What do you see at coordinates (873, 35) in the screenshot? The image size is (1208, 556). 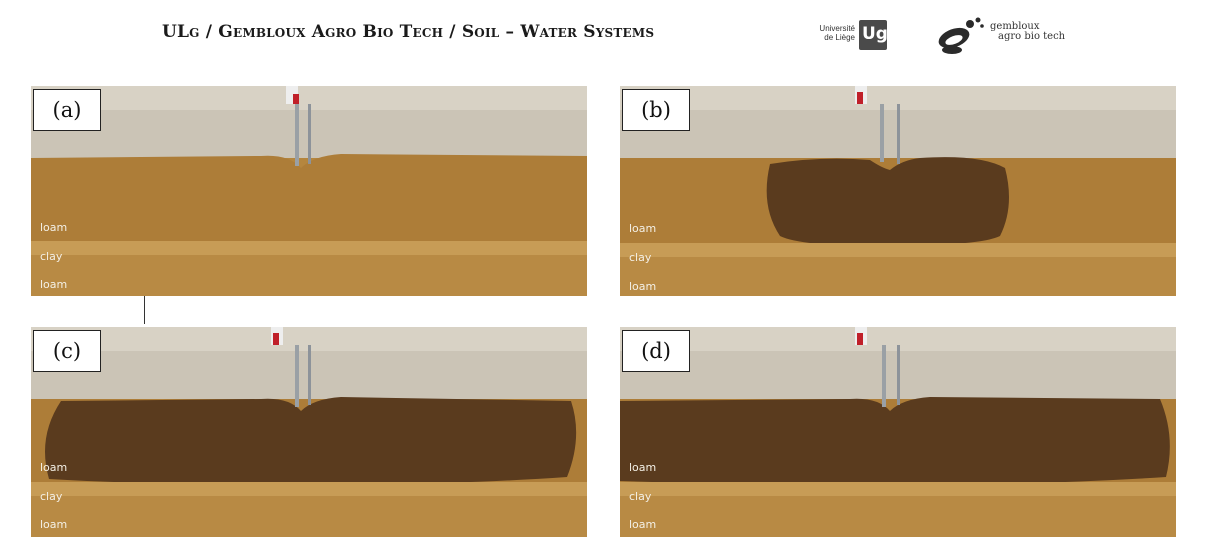 I see `ulg-logo-mark: Ug` at bounding box center [873, 35].